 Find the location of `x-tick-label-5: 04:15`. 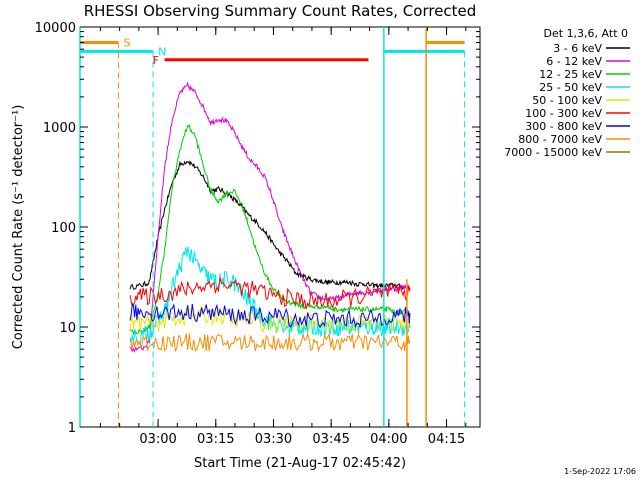

x-tick-label-5: 04:15 is located at coordinates (446, 439).